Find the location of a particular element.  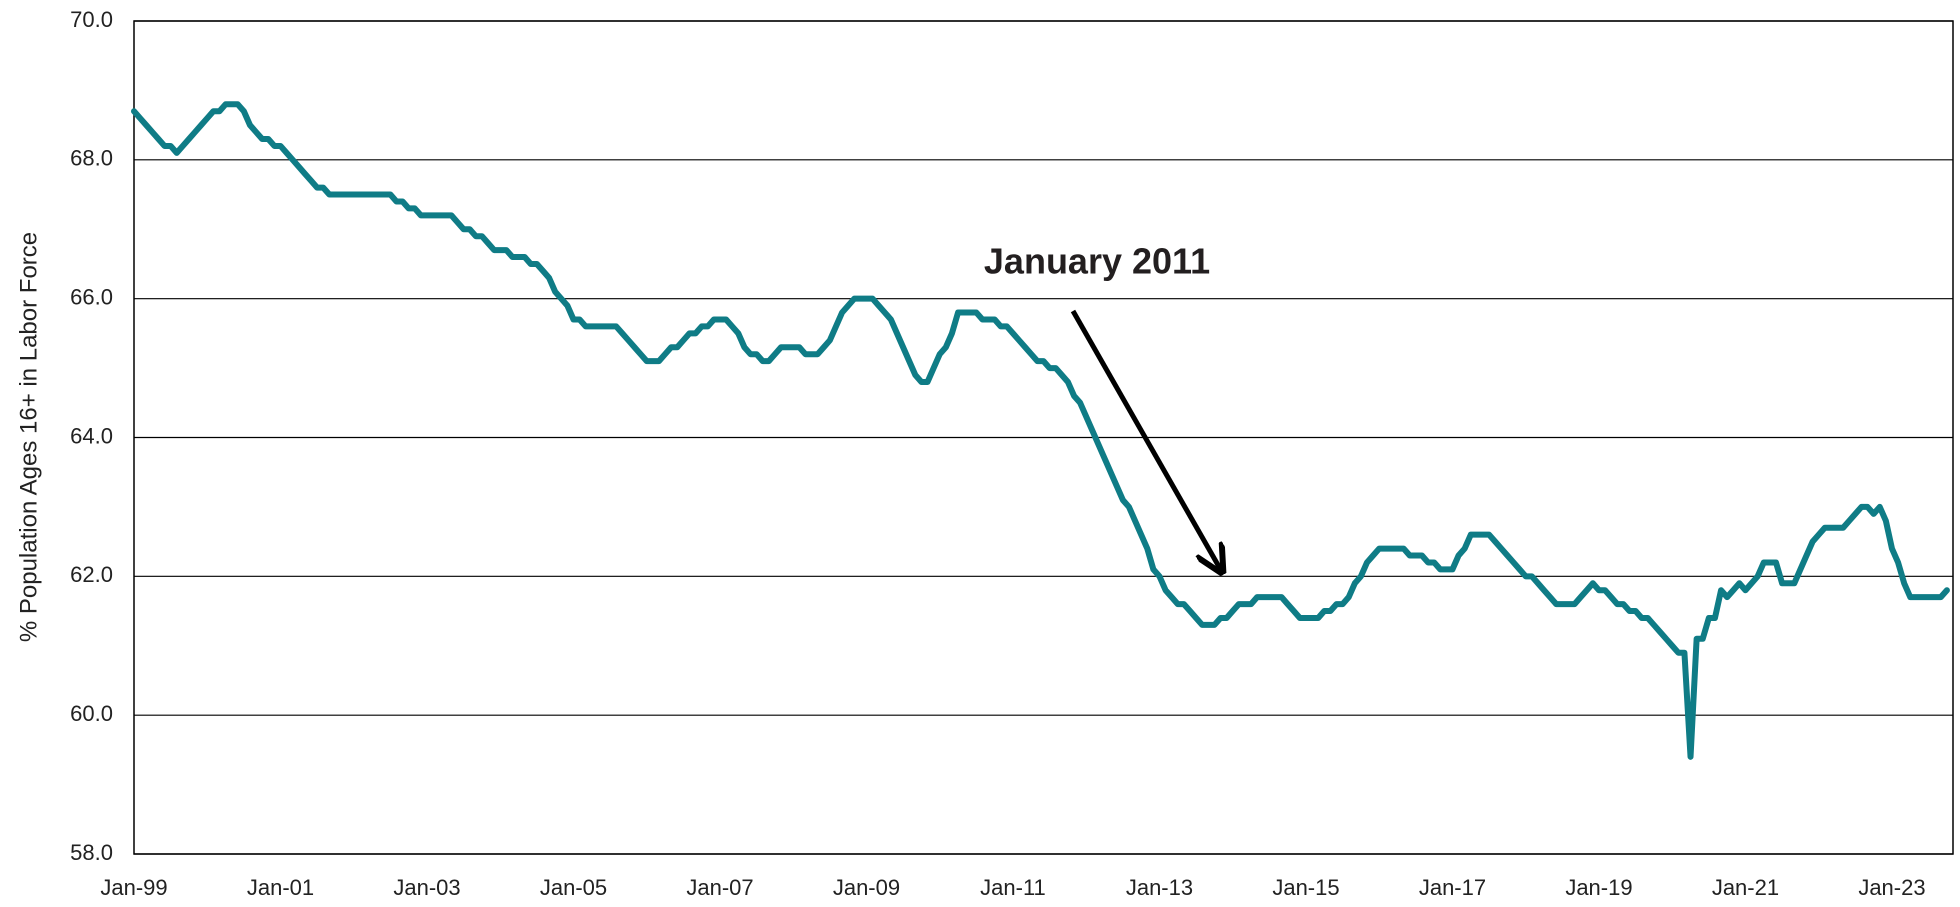

y-tick-label: 58.0 is located at coordinates (91, 852).